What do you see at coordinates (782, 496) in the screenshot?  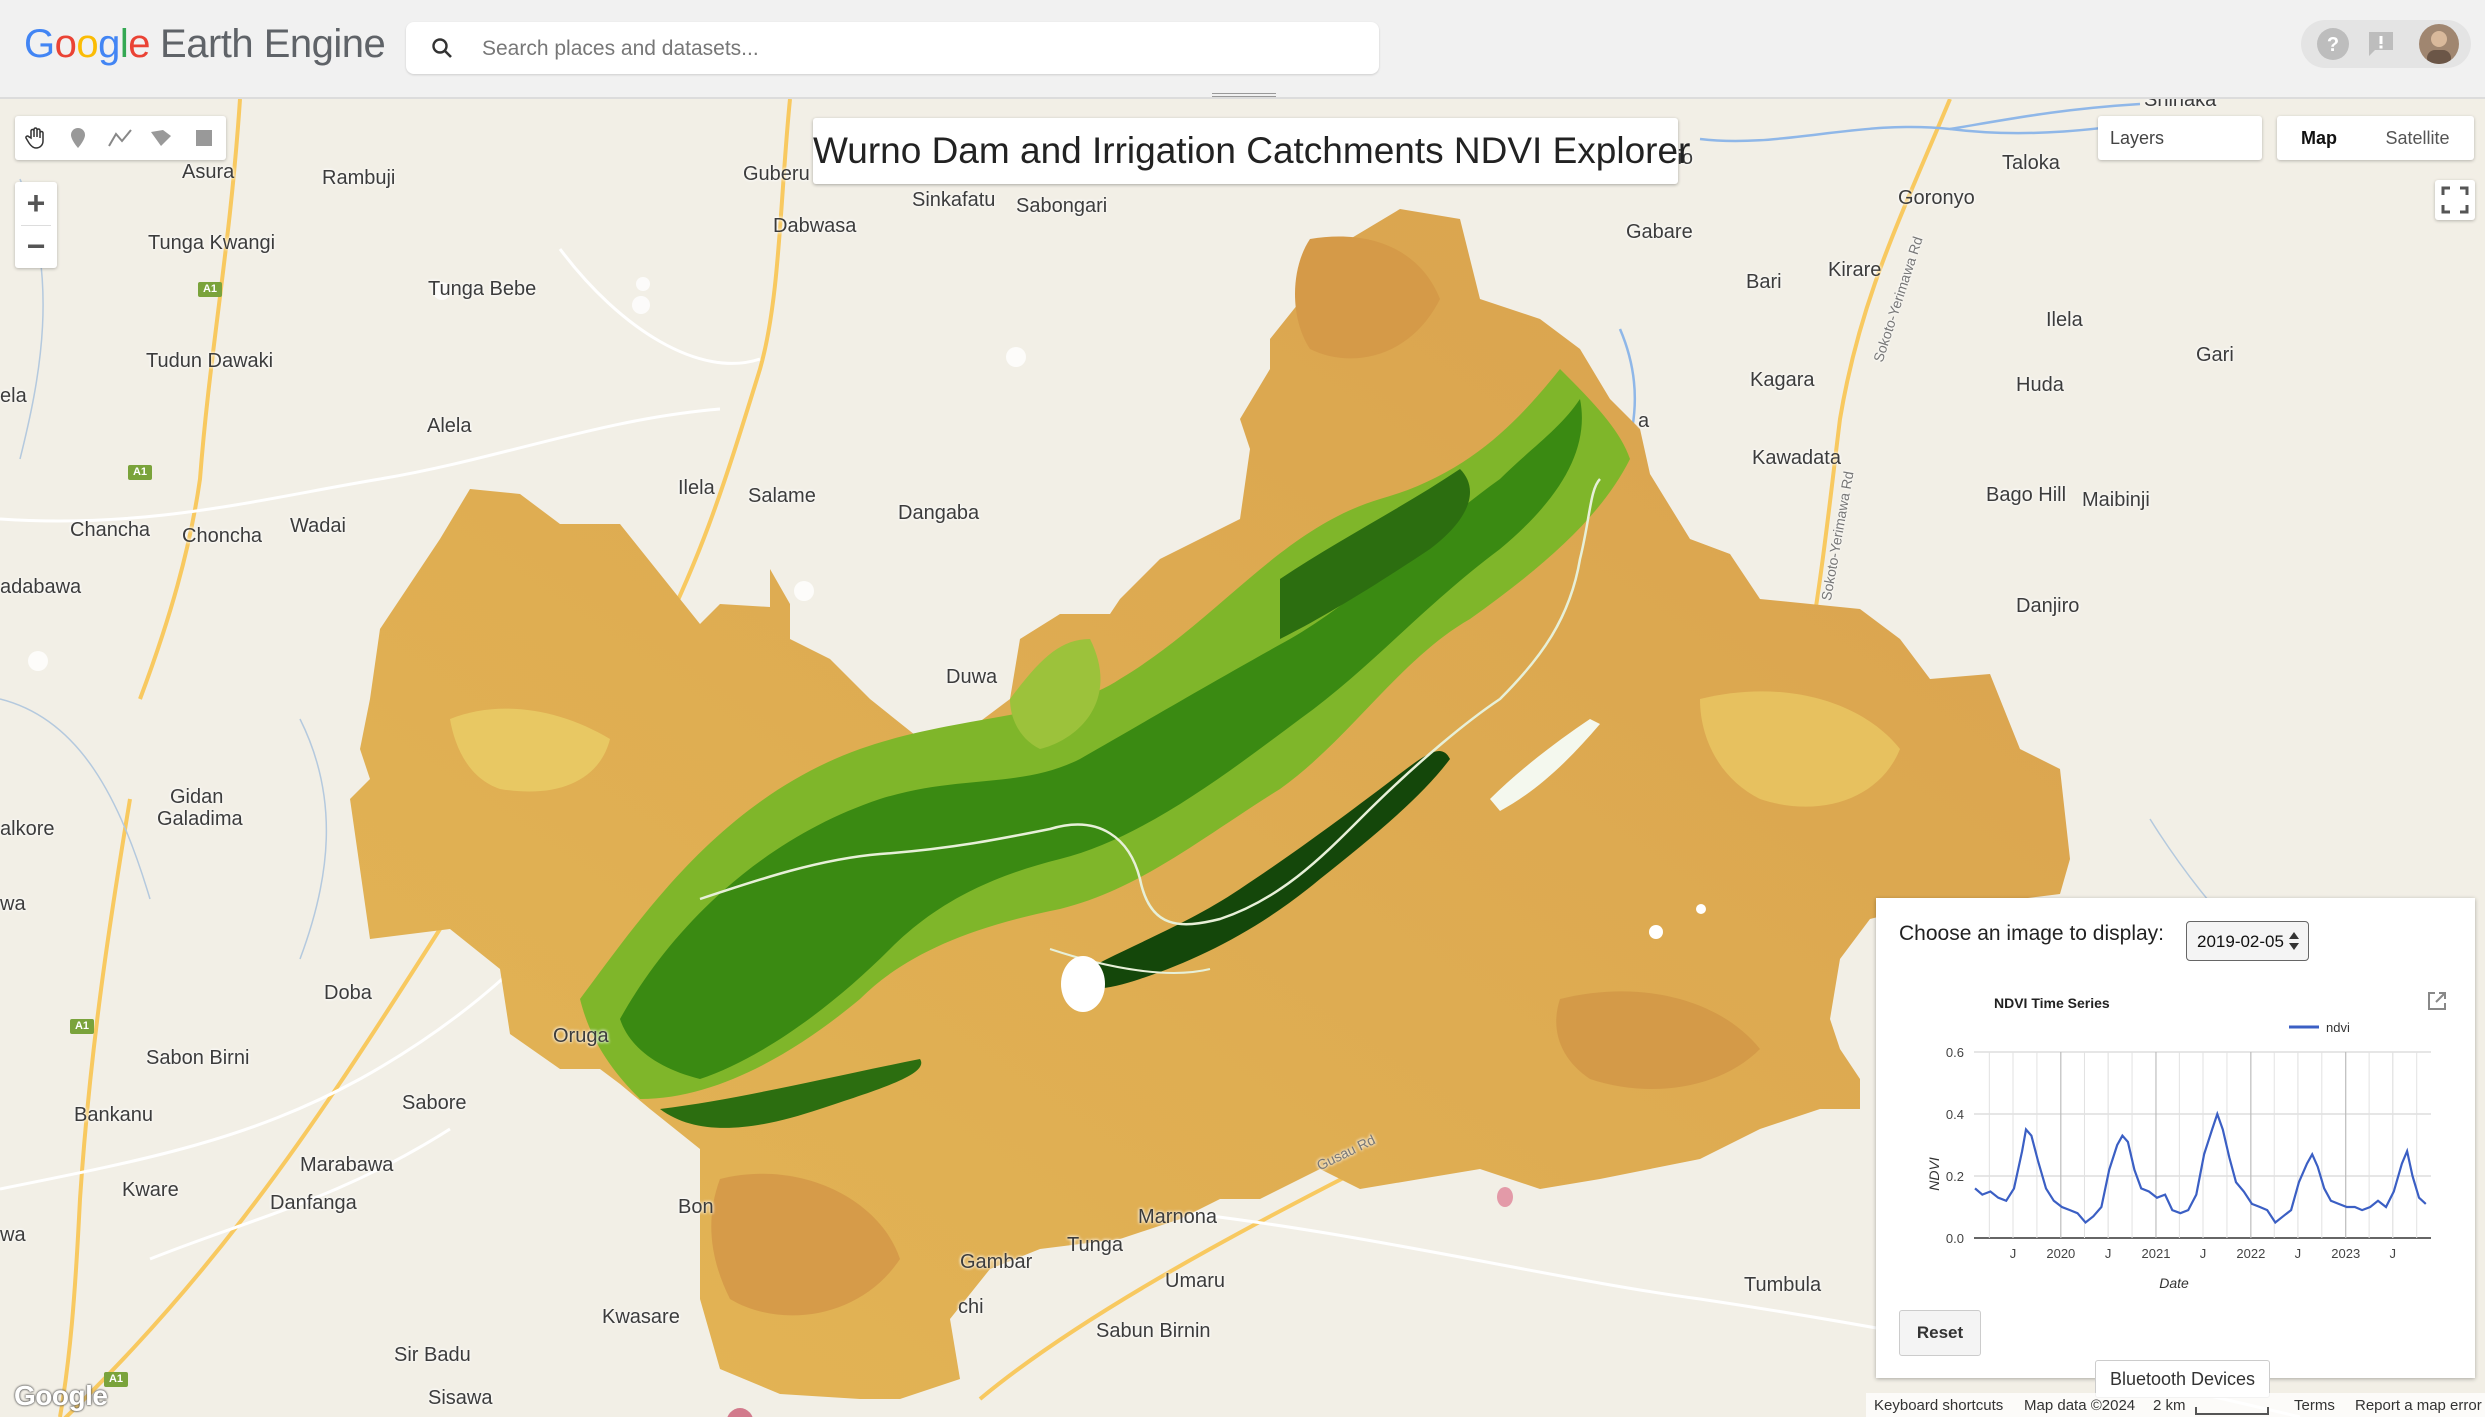 I see `place-label: Salame` at bounding box center [782, 496].